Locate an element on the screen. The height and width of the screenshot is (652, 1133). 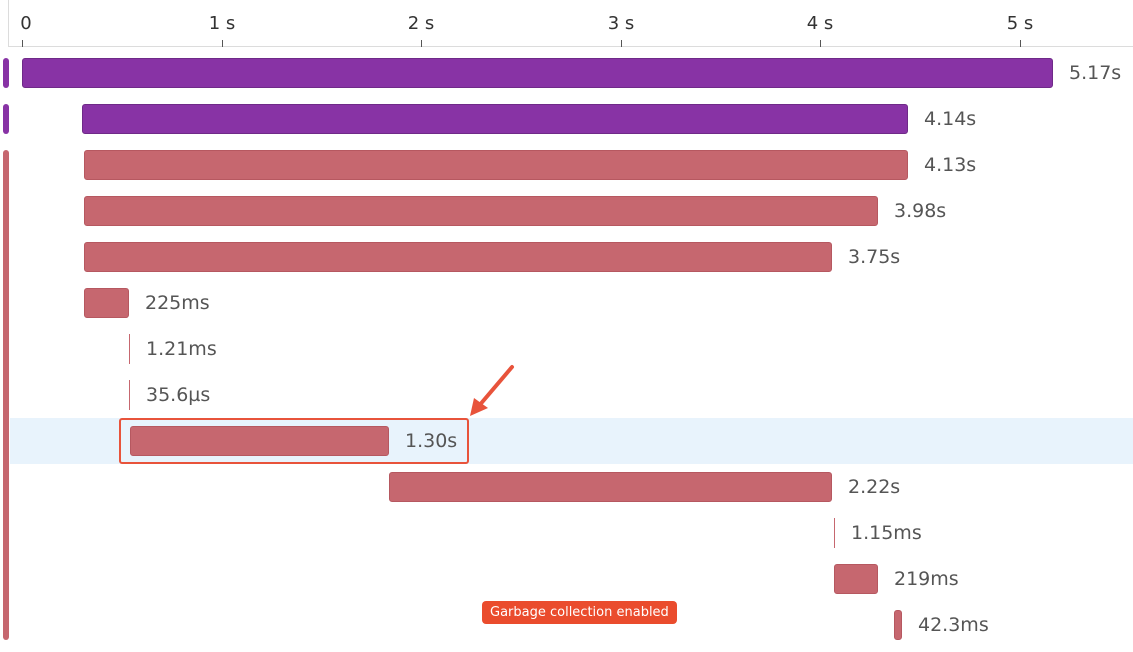
span-duration-label: 35.6µs is located at coordinates (178, 395).